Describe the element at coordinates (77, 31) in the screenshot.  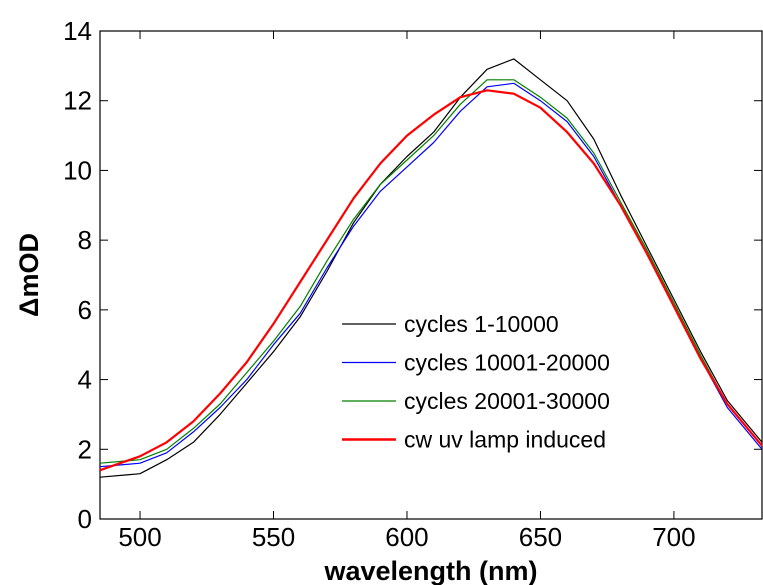
I see `y-tick-label: 14` at that location.